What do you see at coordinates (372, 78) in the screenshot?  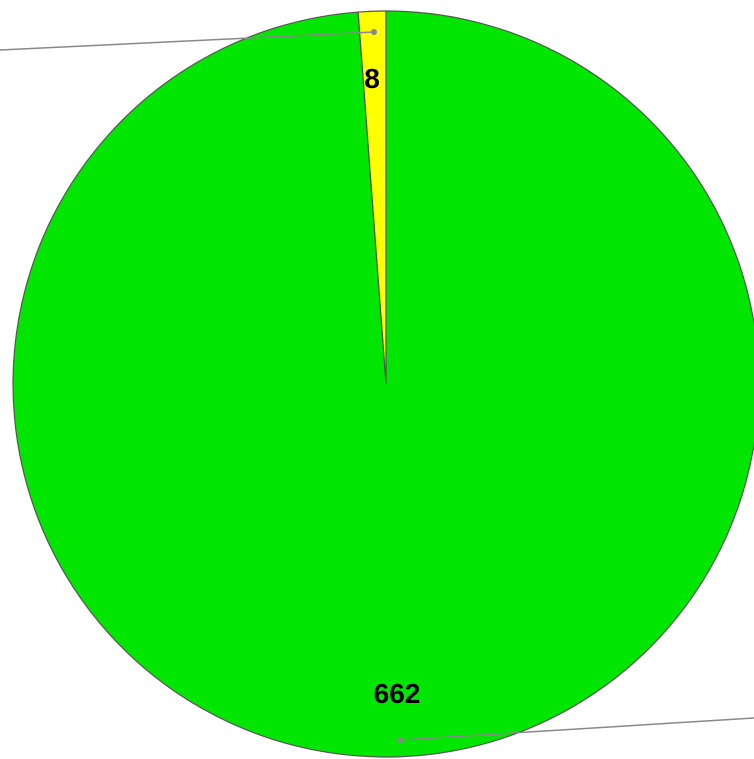 I see `data-label-1: 8` at bounding box center [372, 78].